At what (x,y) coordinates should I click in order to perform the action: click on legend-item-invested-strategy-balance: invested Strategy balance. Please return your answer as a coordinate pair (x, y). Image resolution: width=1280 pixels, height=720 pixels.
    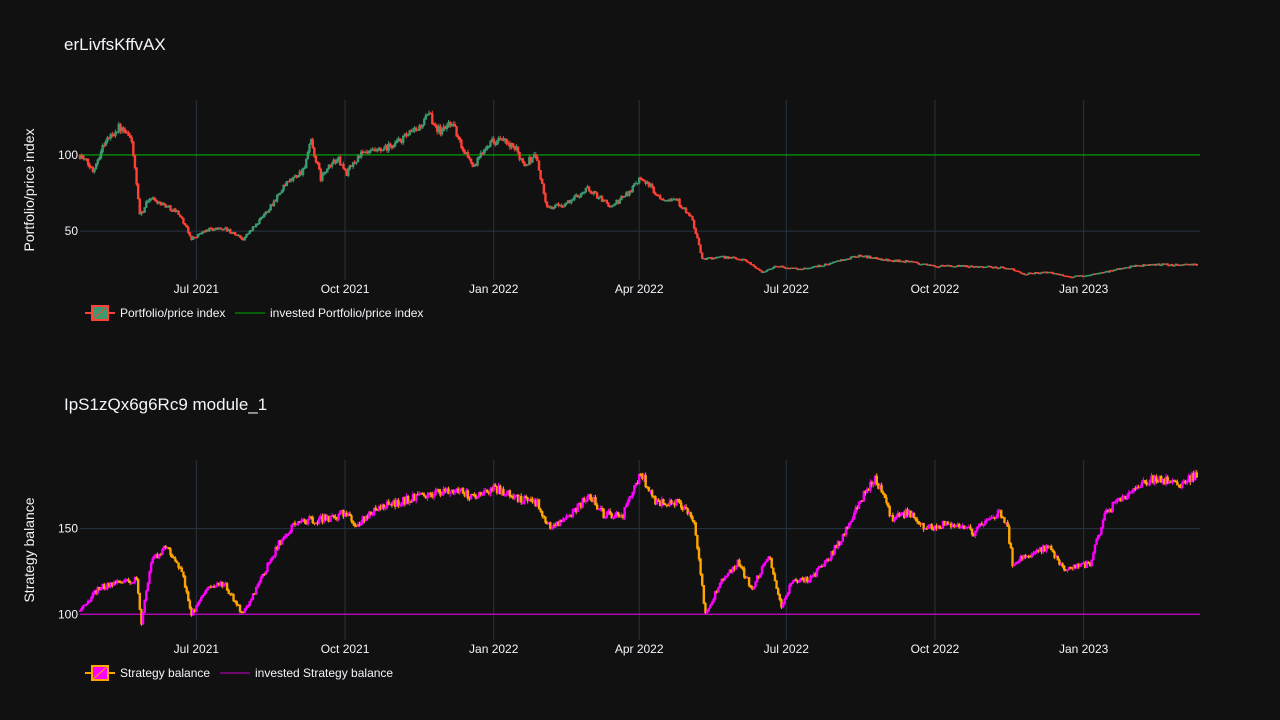
    Looking at the image, I should click on (306, 673).